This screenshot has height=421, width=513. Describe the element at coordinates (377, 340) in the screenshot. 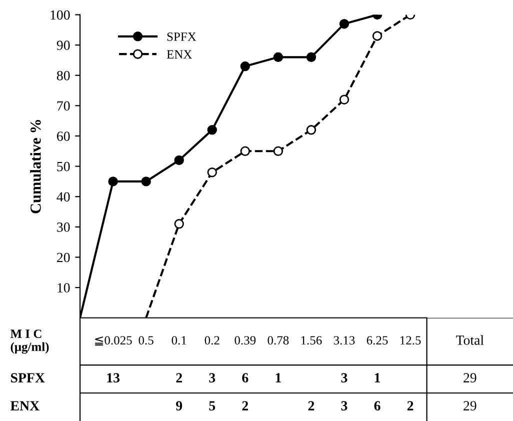

I see `x-tick-label: 6.25` at that location.